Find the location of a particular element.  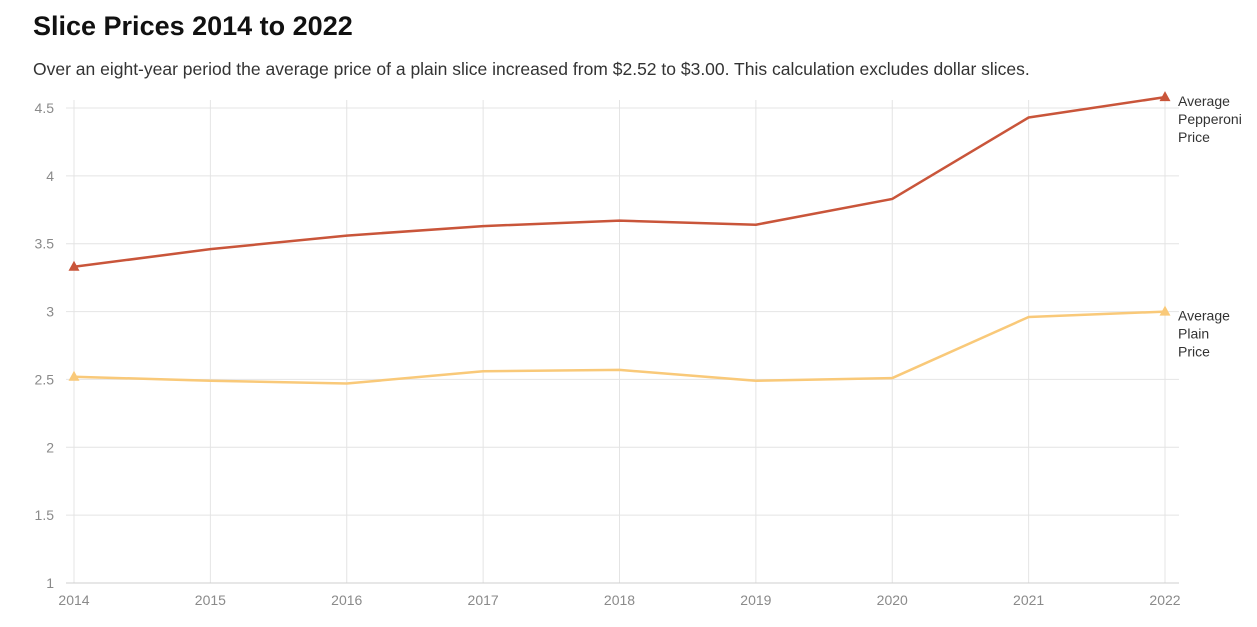

series-label: Average Plain Price is located at coordinates (1204, 334).